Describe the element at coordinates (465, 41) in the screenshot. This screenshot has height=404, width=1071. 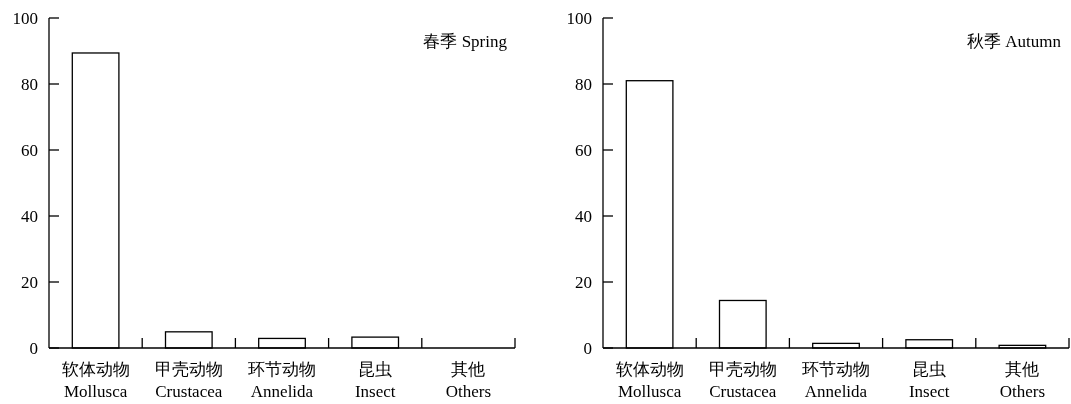
I see `text: 春季 Spring` at that location.